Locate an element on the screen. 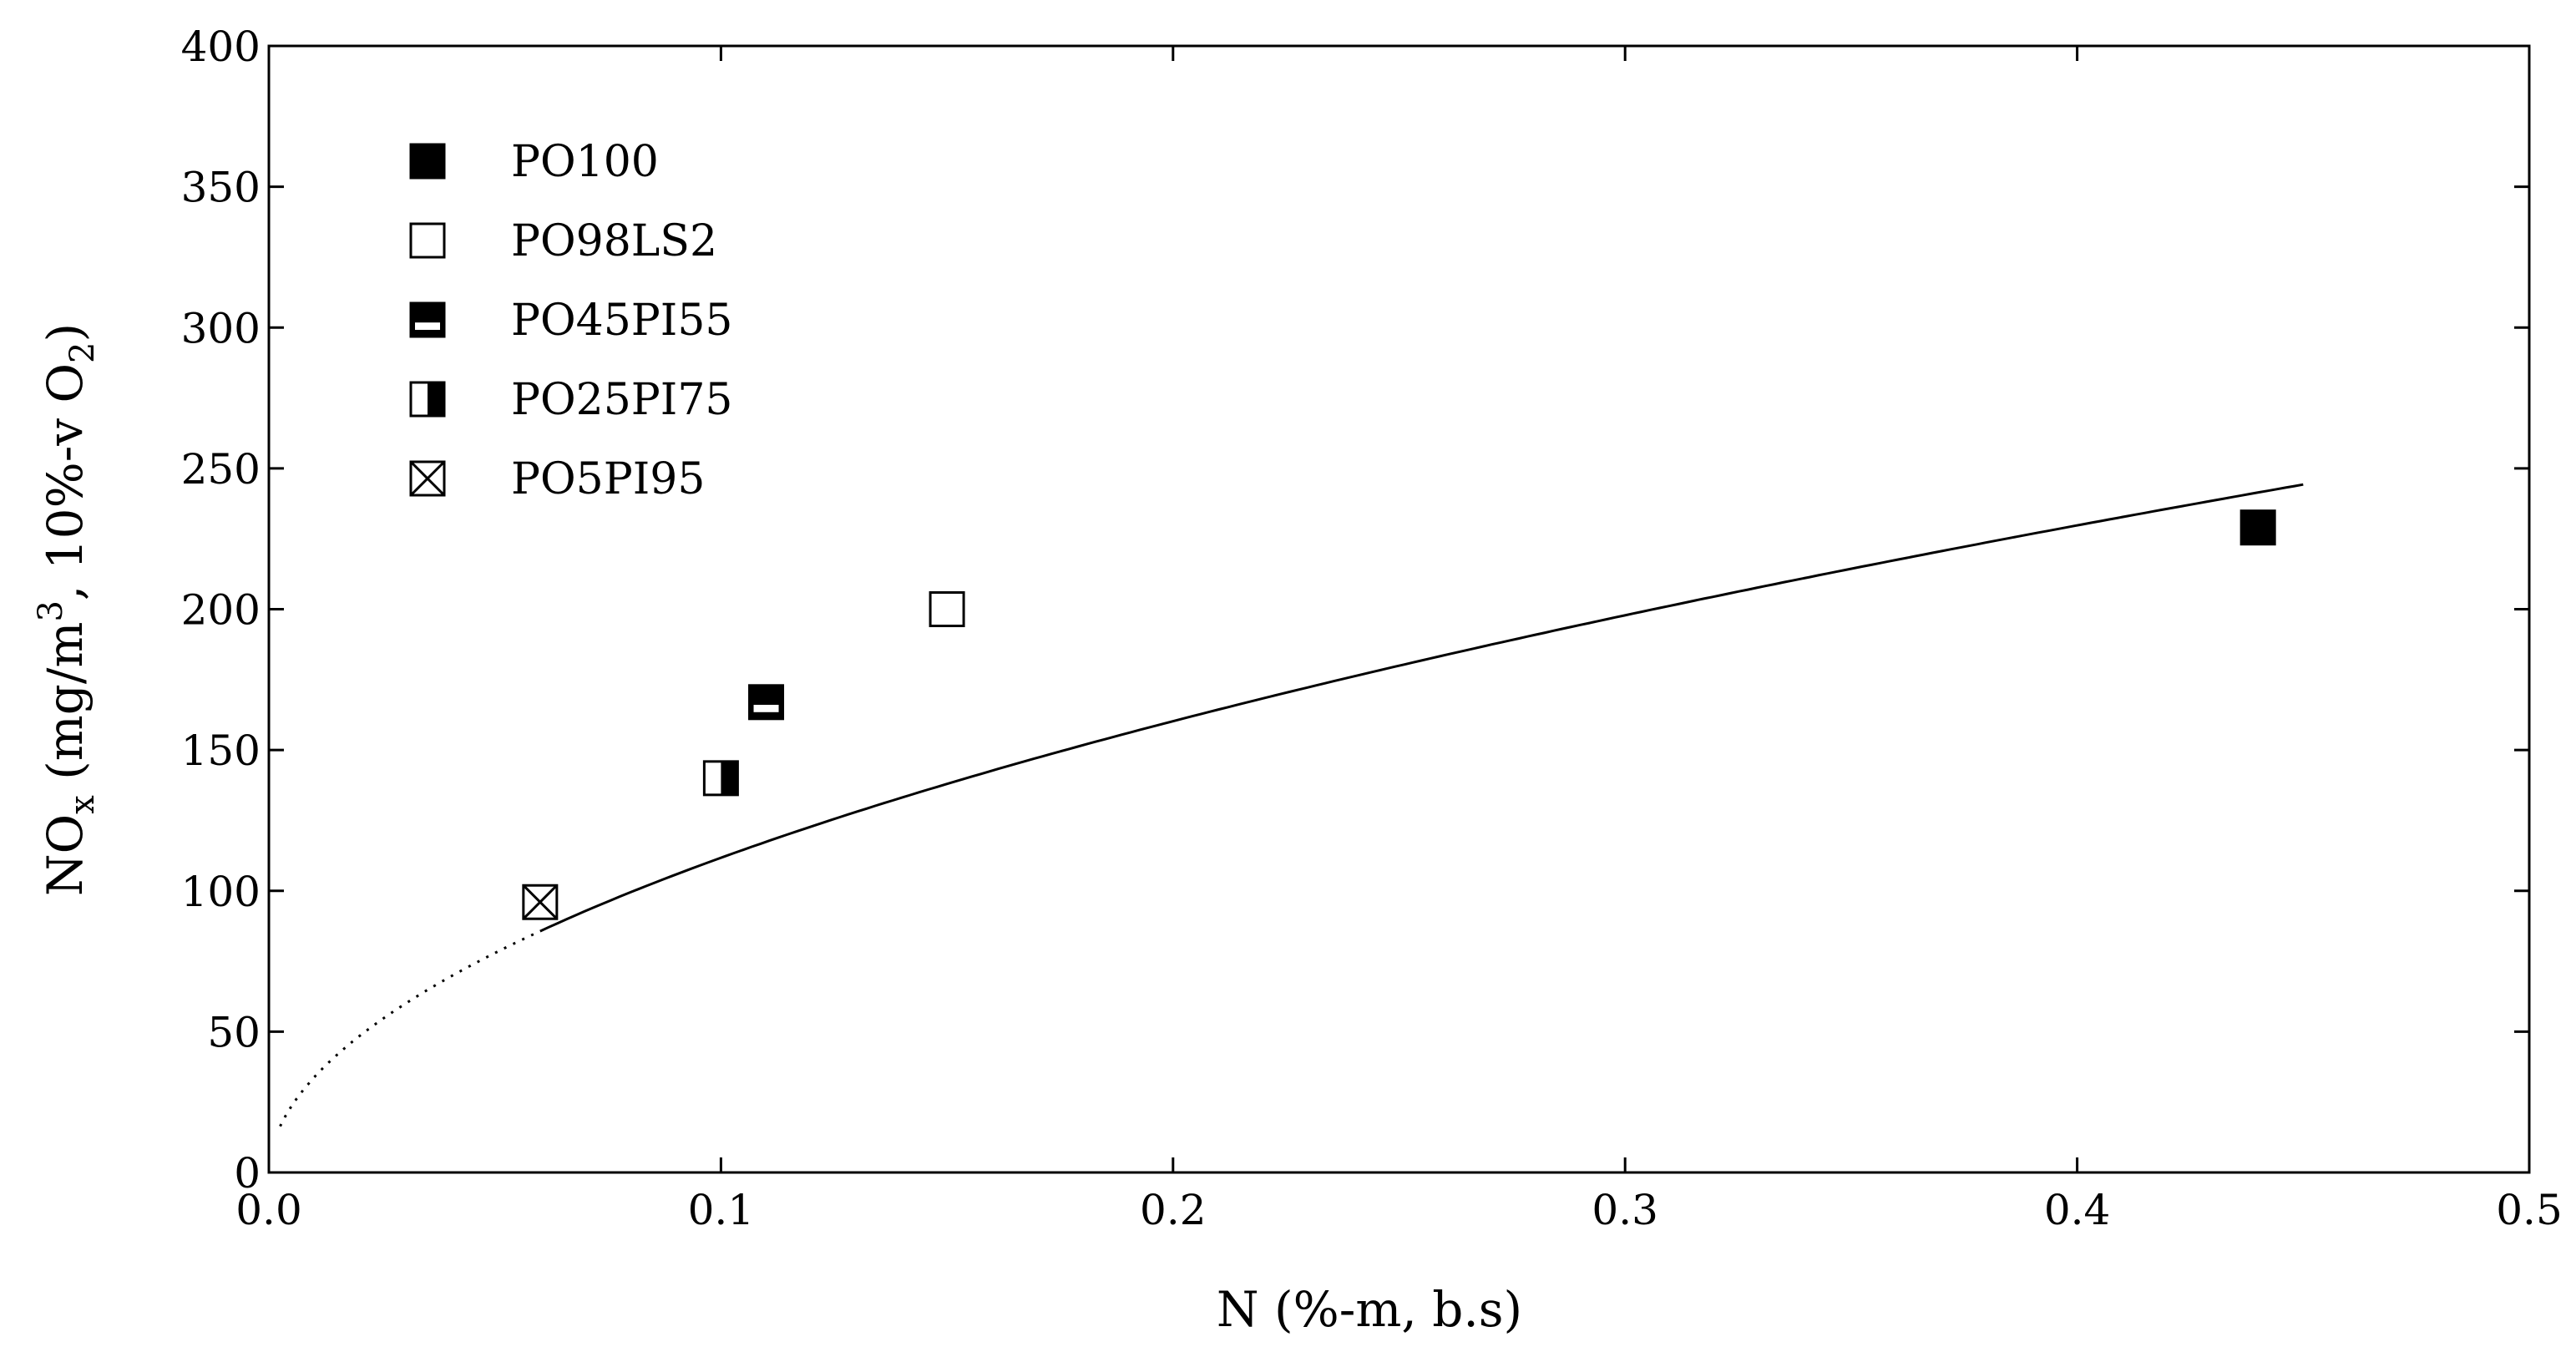  y-tick-label: 250 is located at coordinates (221, 469).